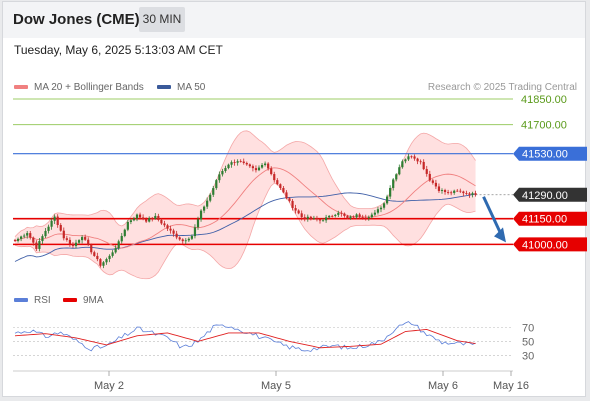 This screenshot has width=590, height=401. Describe the element at coordinates (544, 100) in the screenshot. I see `level-label-resistance: 41850.00` at that location.